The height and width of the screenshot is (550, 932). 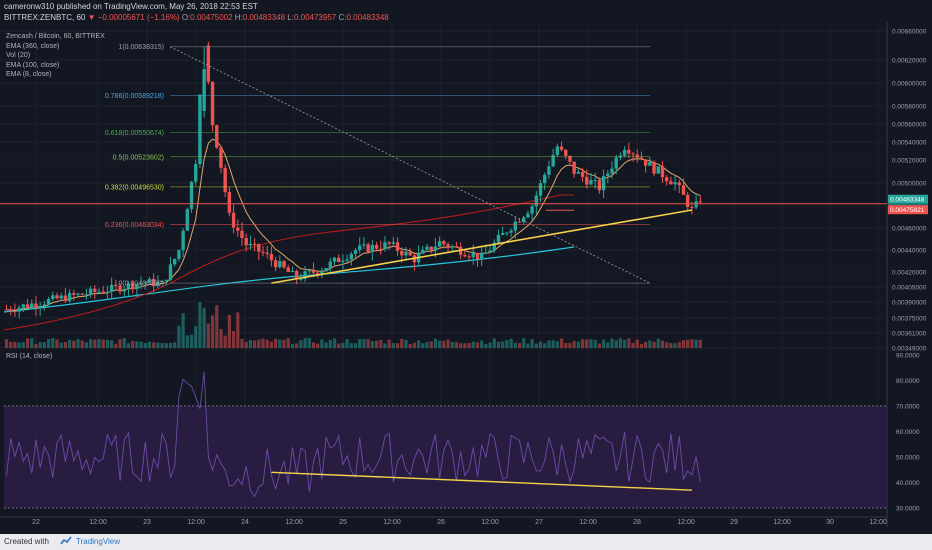 What do you see at coordinates (18, 55) in the screenshot?
I see `legend-item-vol: Vol (20)` at bounding box center [18, 55].